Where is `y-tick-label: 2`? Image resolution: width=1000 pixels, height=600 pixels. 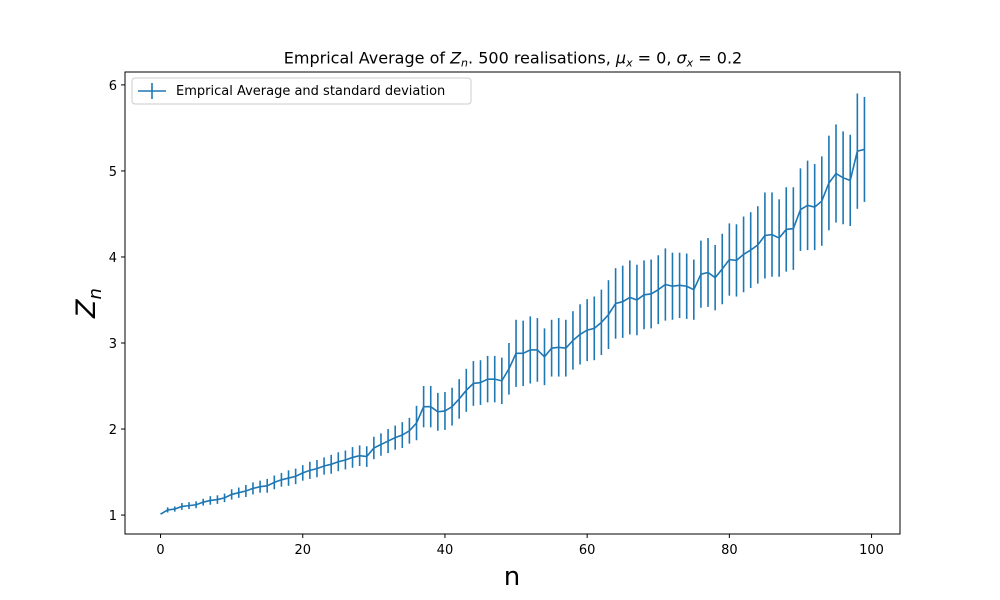
y-tick-label: 2 is located at coordinates (113, 430).